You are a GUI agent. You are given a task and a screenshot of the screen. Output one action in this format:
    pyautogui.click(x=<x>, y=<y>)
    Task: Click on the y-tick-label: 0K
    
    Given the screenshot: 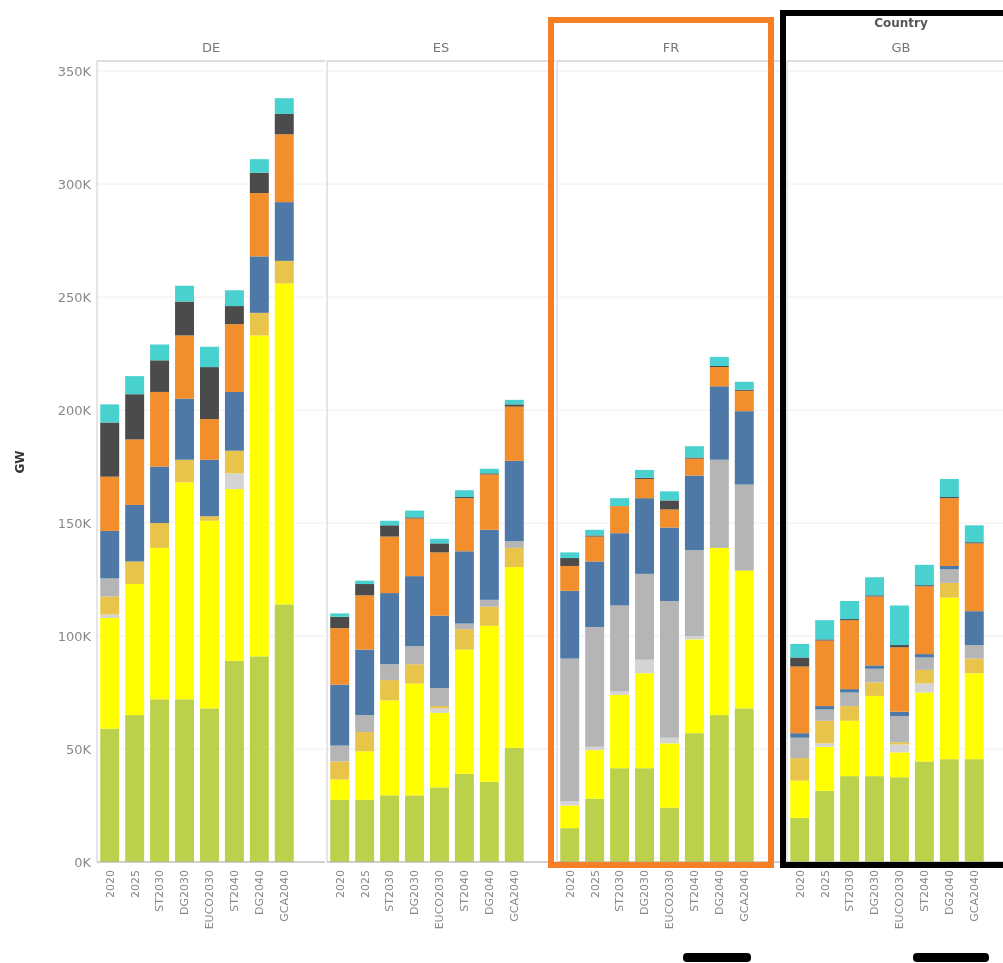 What is the action you would take?
    pyautogui.click(x=83, y=862)
    